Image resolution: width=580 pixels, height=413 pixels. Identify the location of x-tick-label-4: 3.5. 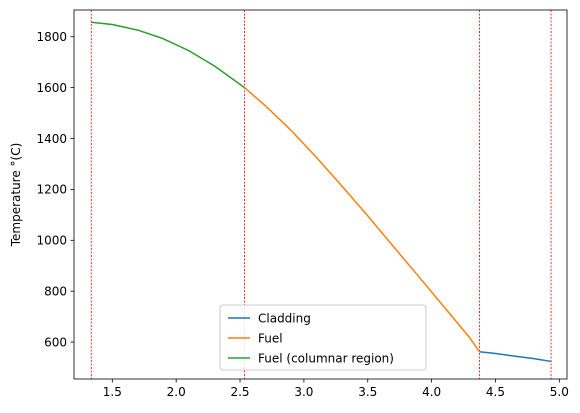
(367, 392).